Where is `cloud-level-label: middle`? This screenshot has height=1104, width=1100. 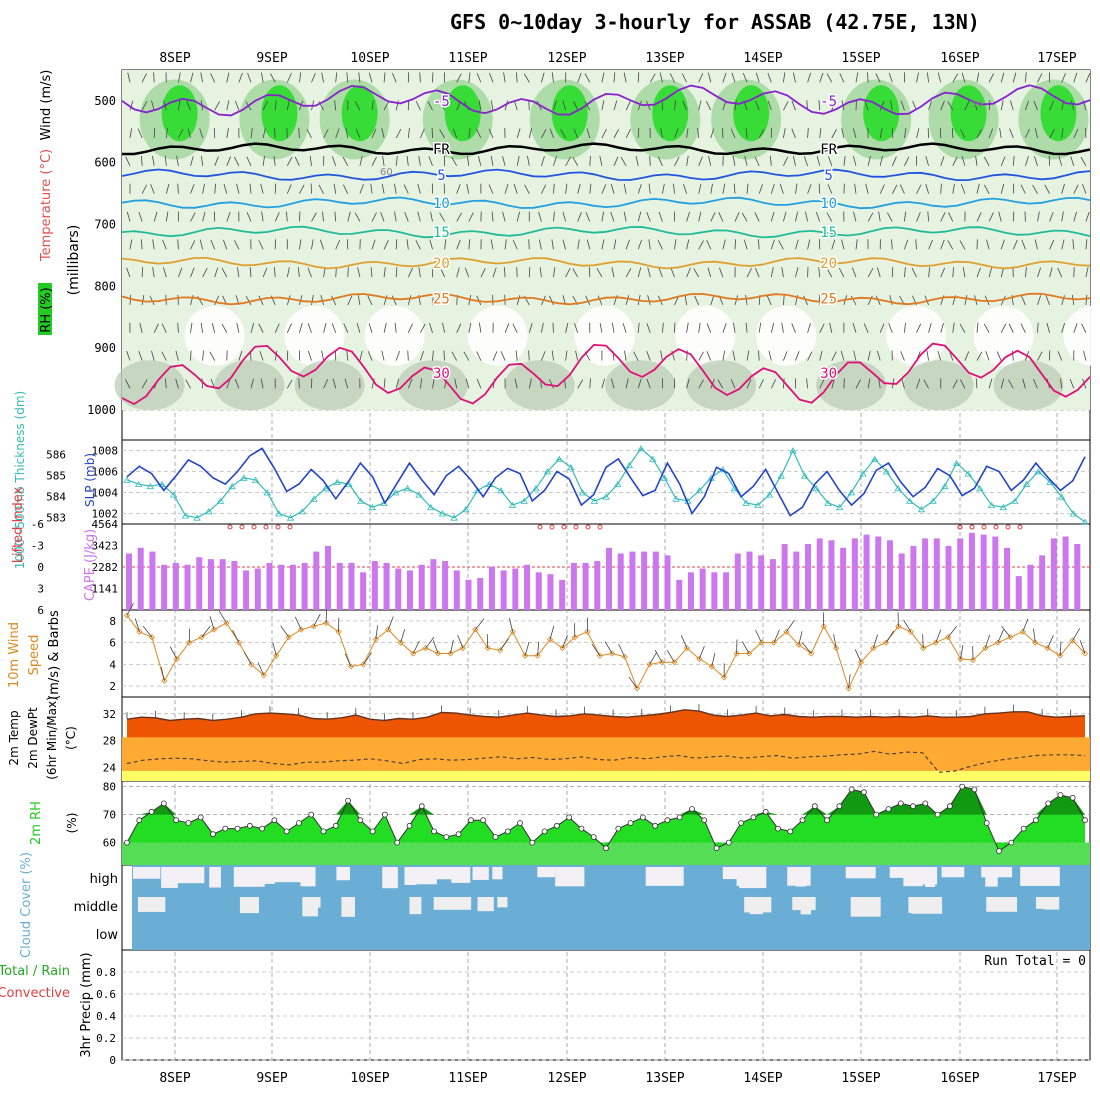 cloud-level-label: middle is located at coordinates (96, 907).